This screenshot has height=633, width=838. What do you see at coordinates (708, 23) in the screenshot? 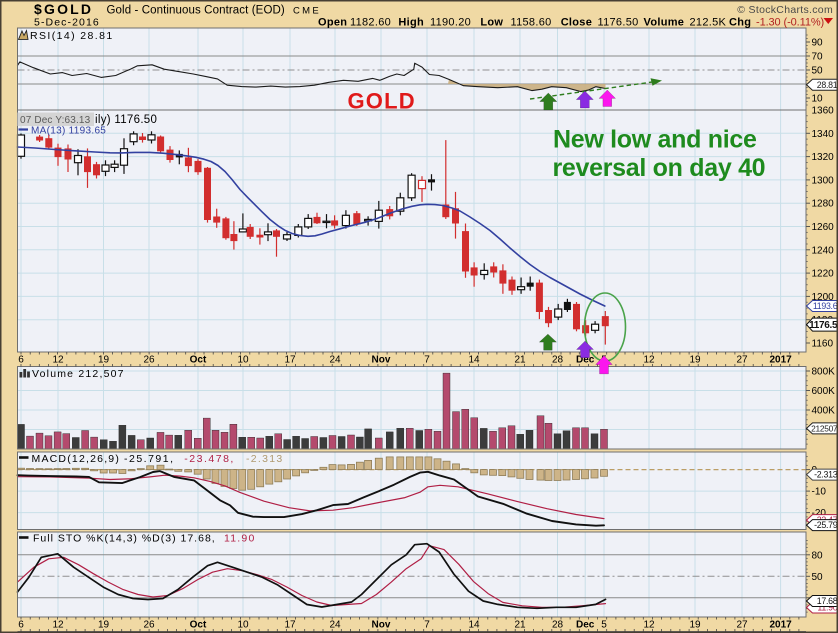
I see `svg-text: 212.5K` at bounding box center [708, 23].